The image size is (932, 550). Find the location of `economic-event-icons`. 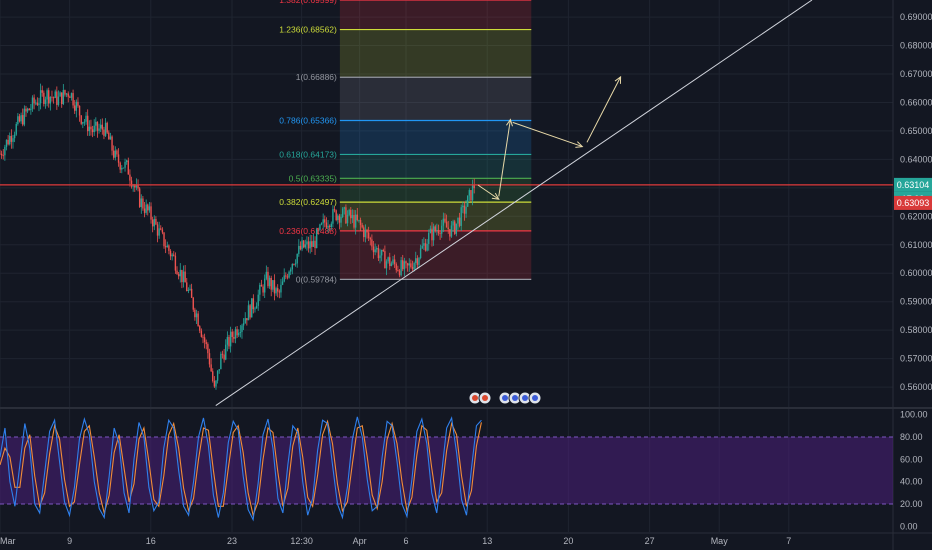

economic-event-icons is located at coordinates (505, 398).